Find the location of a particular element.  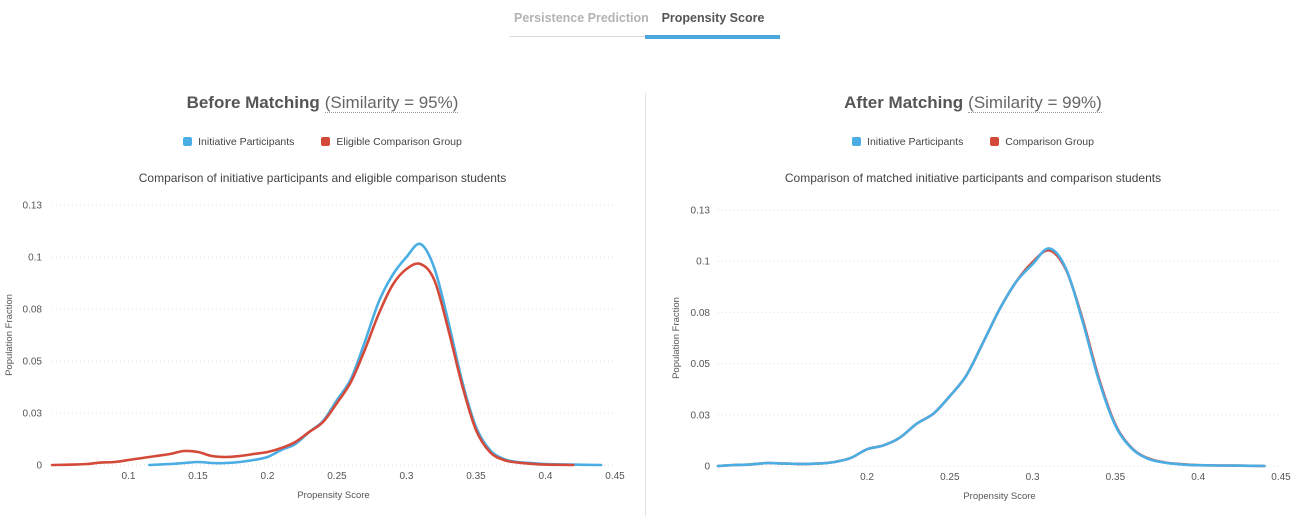

chart-legend: Initiative Participants Comparison Group is located at coordinates (973, 142).